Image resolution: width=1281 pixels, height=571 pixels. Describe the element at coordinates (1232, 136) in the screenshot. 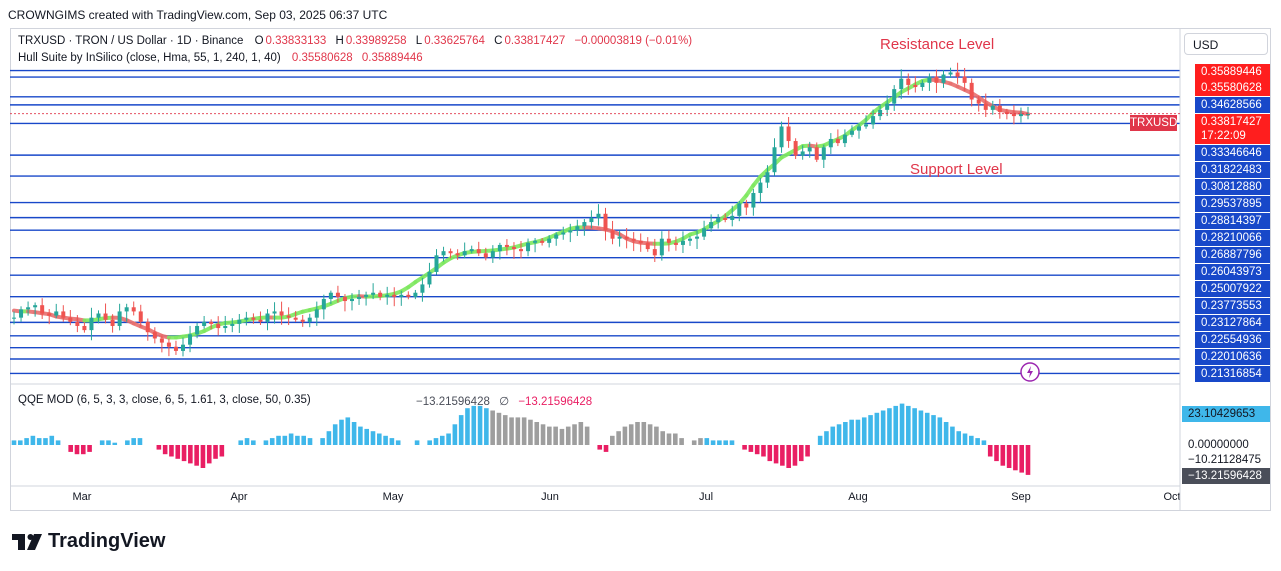

I see `bar-countdown: 17:22:09` at that location.